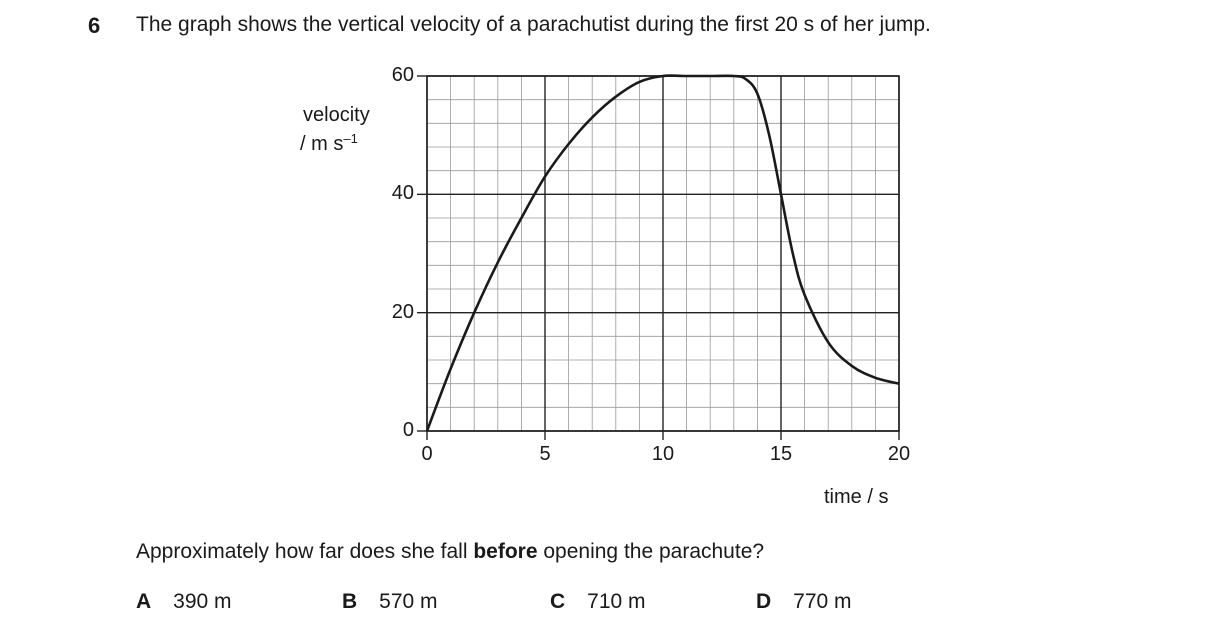  What do you see at coordinates (184, 601) in the screenshot?
I see `option-a: A 390 m` at bounding box center [184, 601].